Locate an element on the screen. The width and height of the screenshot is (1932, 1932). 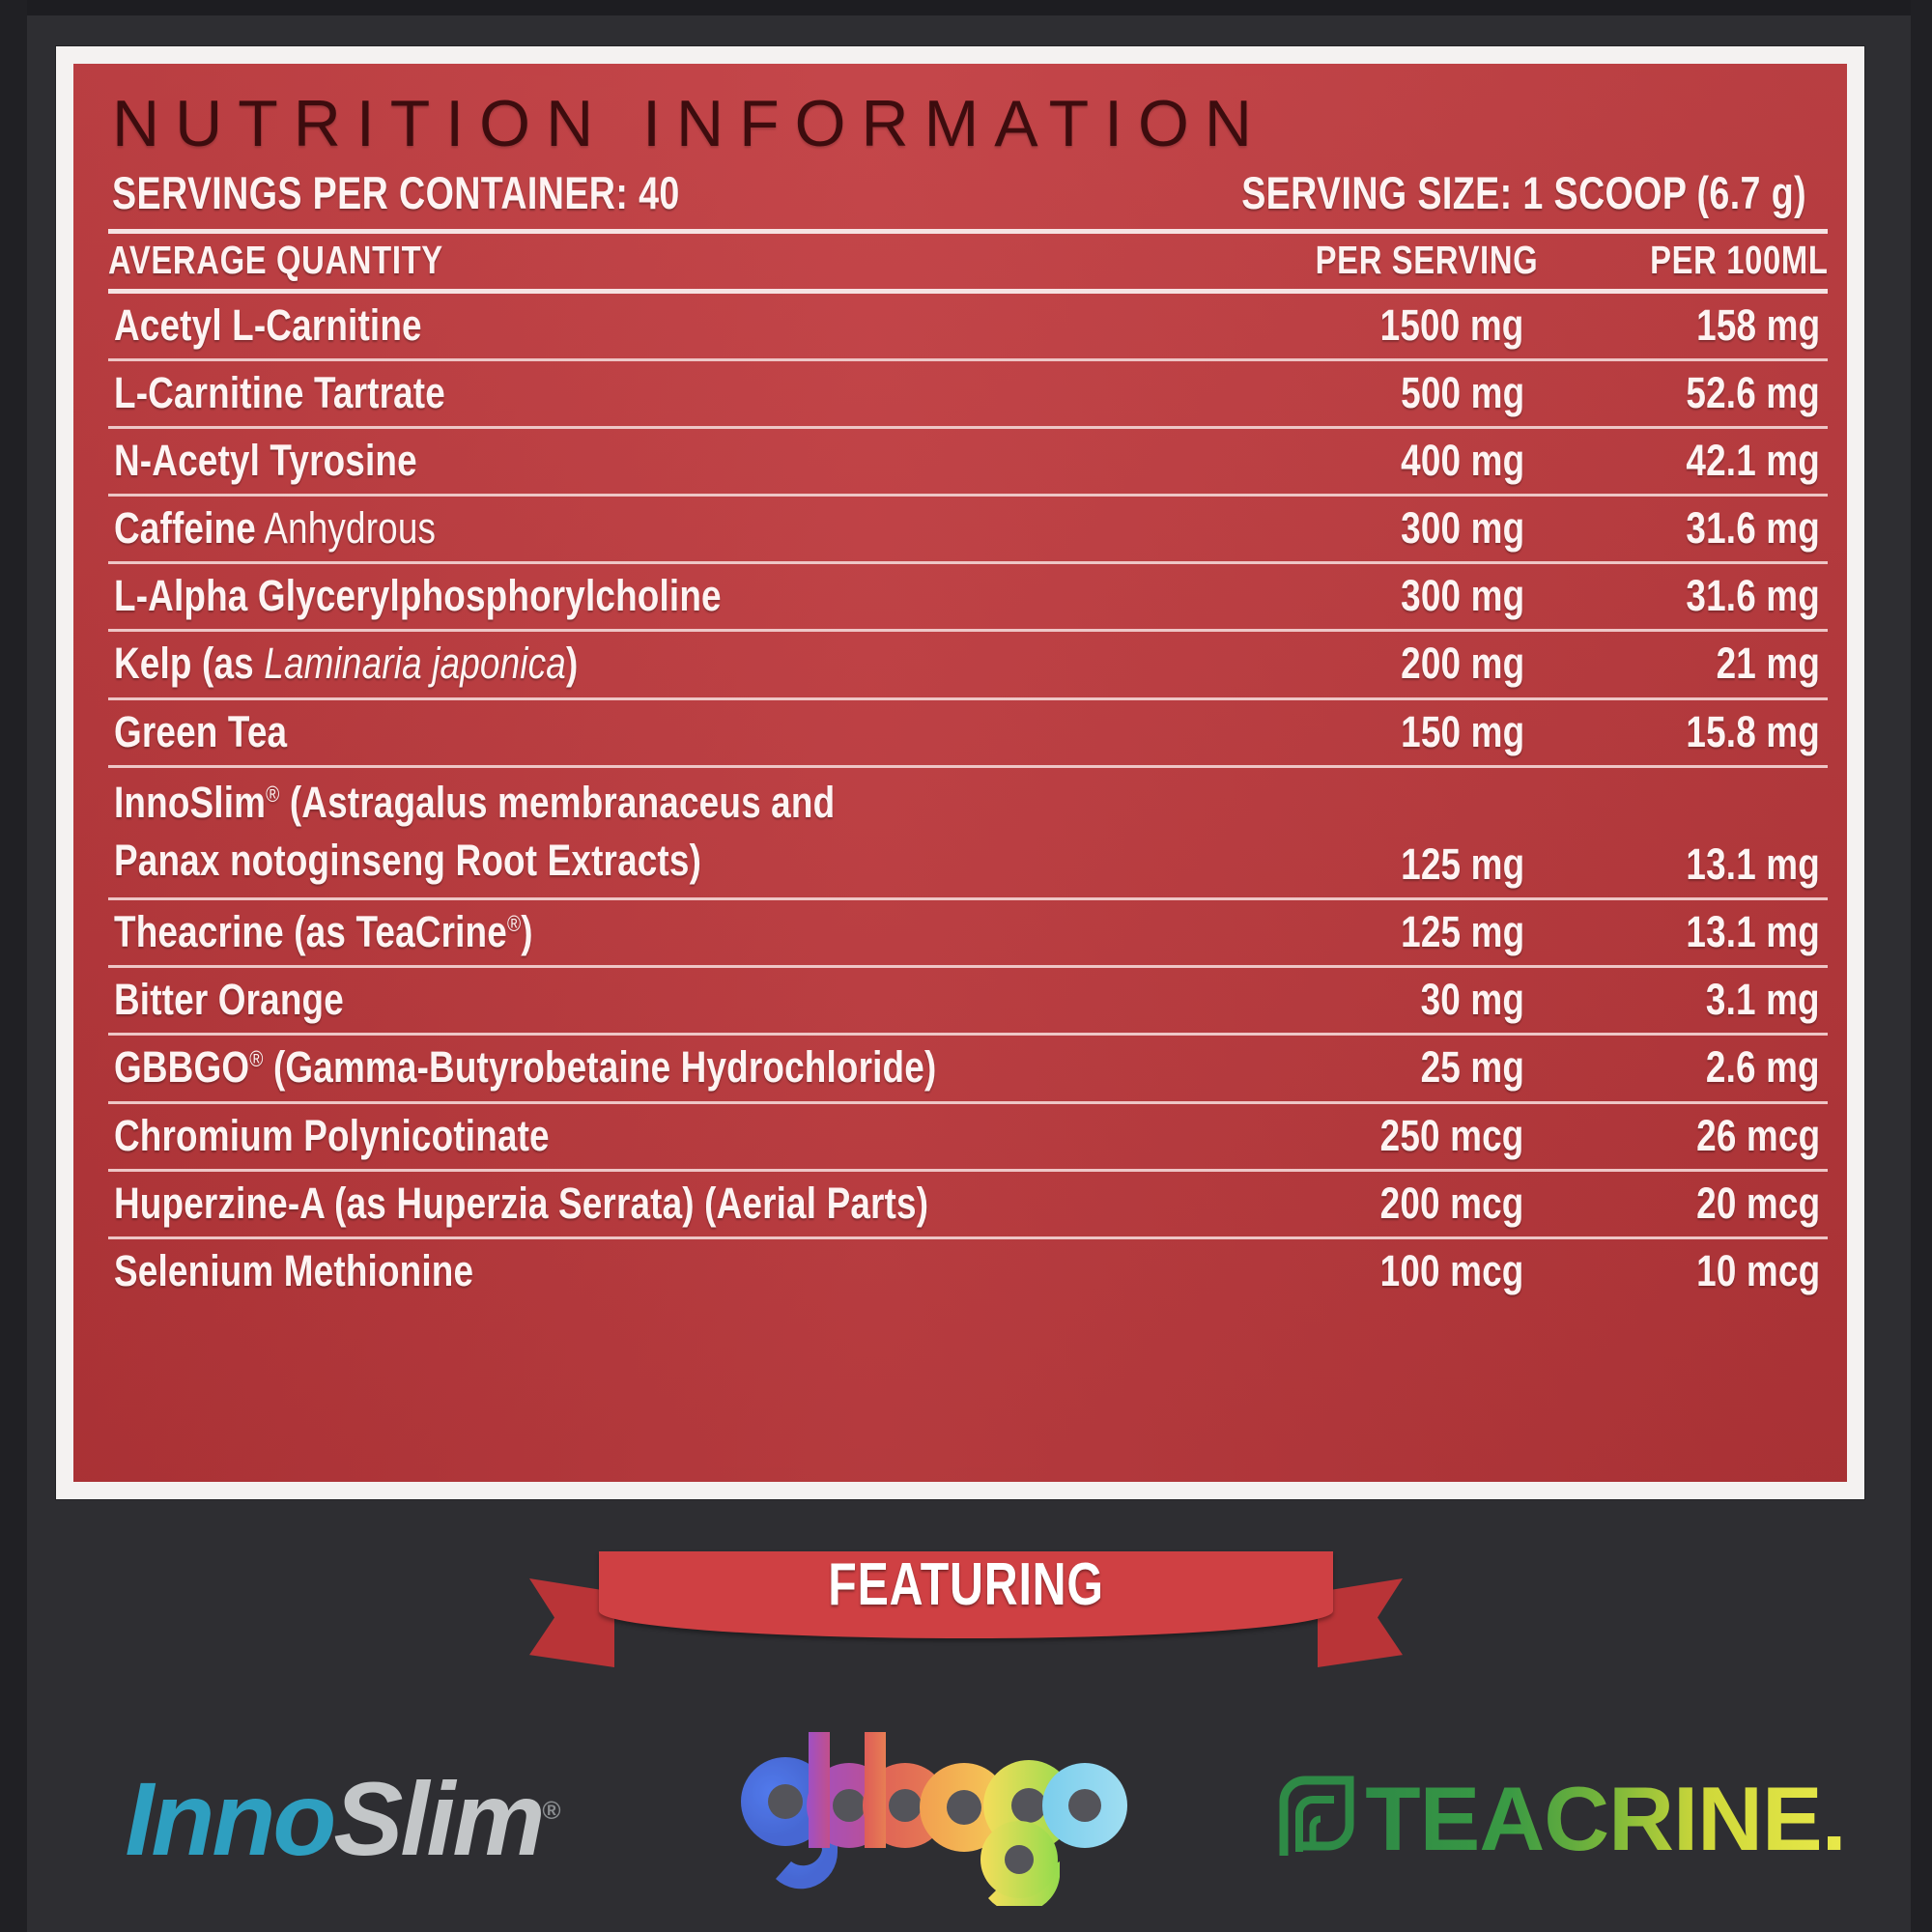
ingredient-label: N-Acetyl Tyrosine is located at coordinates (265, 461).